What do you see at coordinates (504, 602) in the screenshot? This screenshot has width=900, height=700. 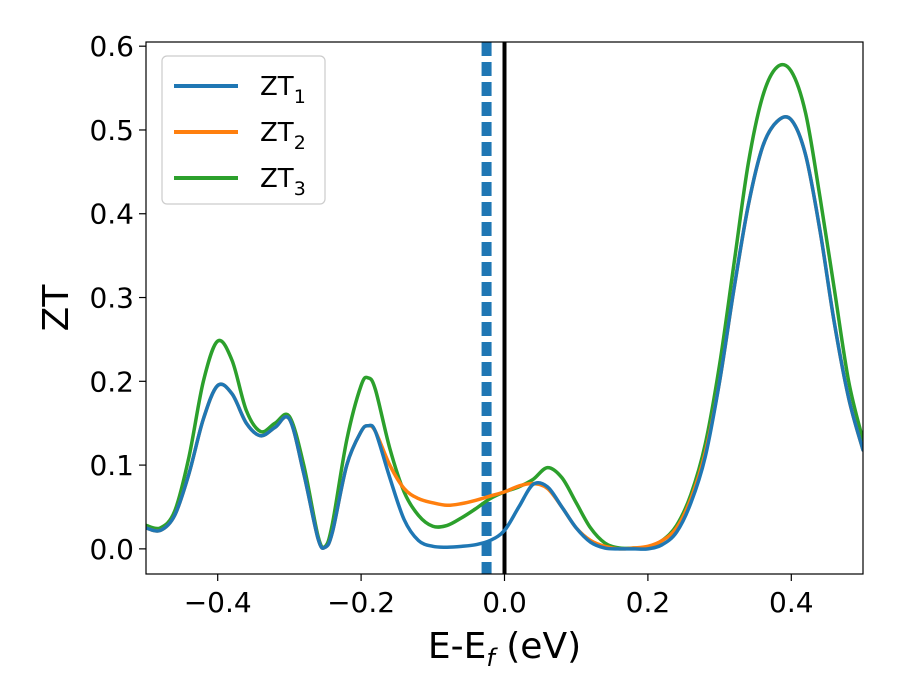 I see `x-tick-label: 0.0` at bounding box center [504, 602].